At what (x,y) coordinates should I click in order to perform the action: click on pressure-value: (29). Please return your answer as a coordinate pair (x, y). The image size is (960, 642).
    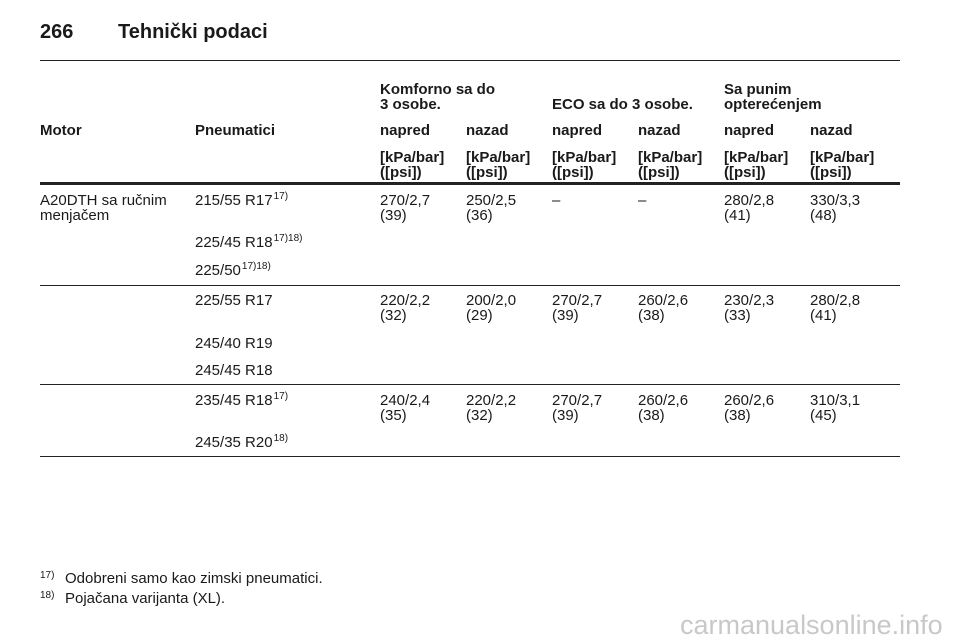
    Looking at the image, I should click on (479, 315).